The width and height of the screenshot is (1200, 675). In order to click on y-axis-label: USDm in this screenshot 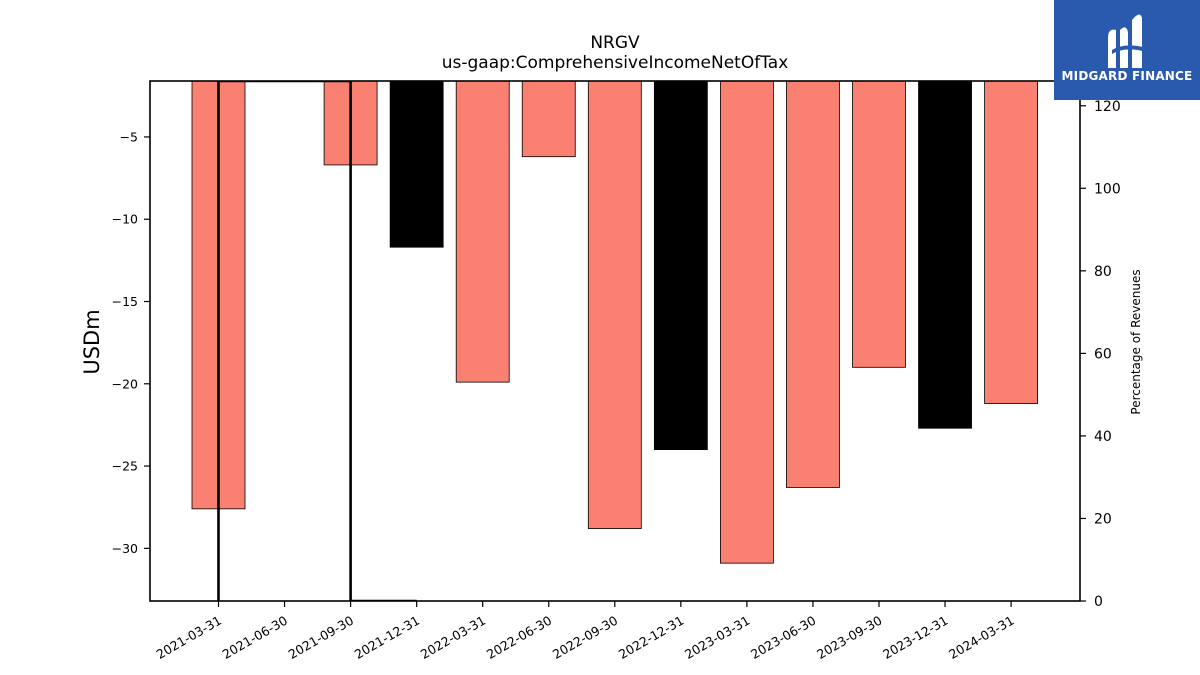, I will do `click(92, 341)`.